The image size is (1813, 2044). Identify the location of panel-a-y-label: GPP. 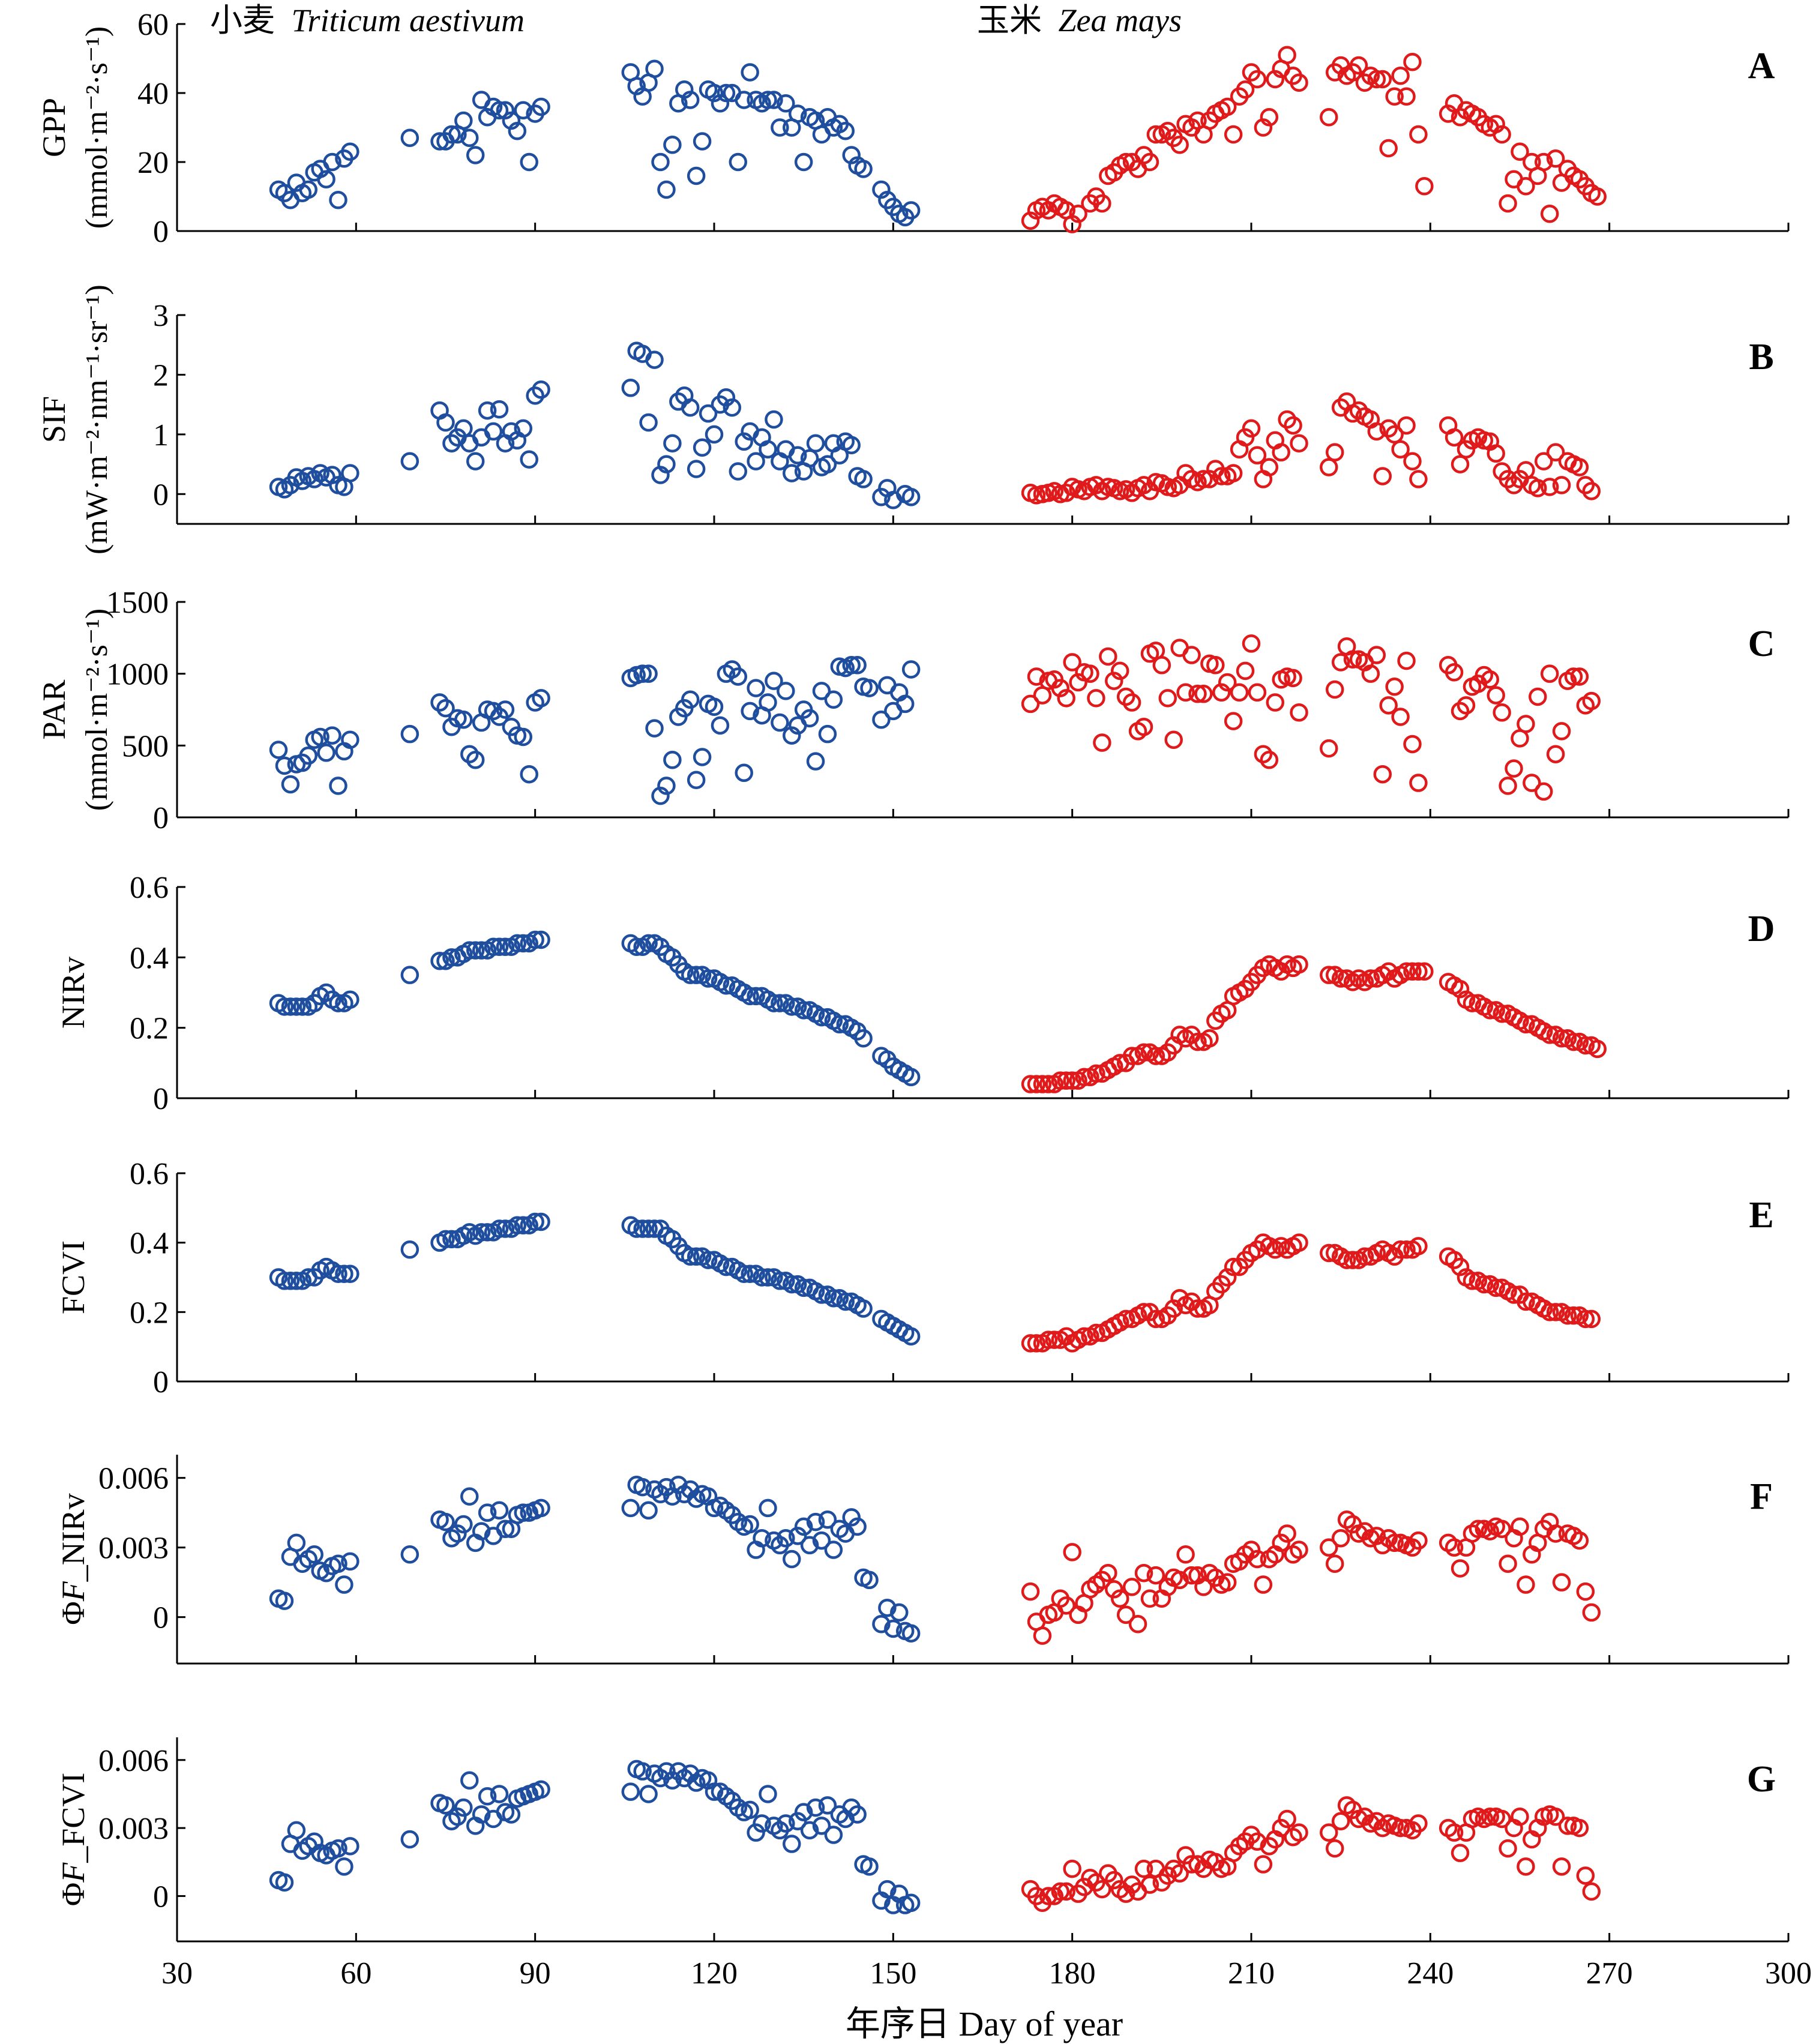
(54, 127).